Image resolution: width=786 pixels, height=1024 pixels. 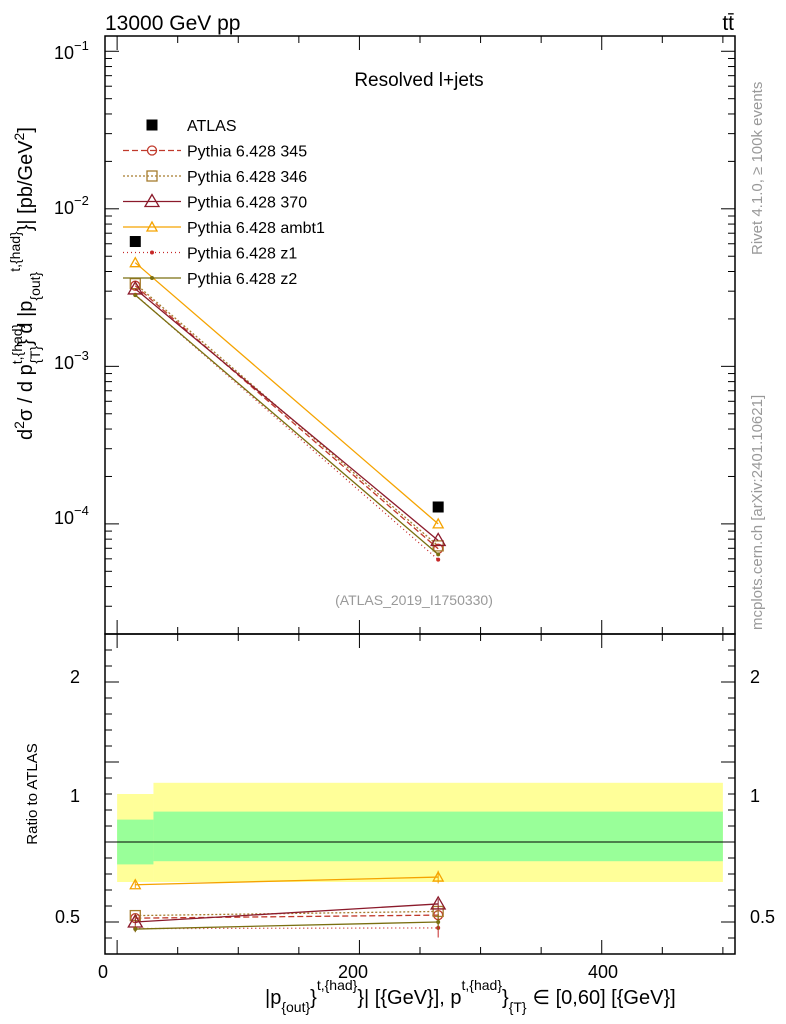 What do you see at coordinates (152, 226) in the screenshot?
I see `legend-marker-ambt1` at bounding box center [152, 226].